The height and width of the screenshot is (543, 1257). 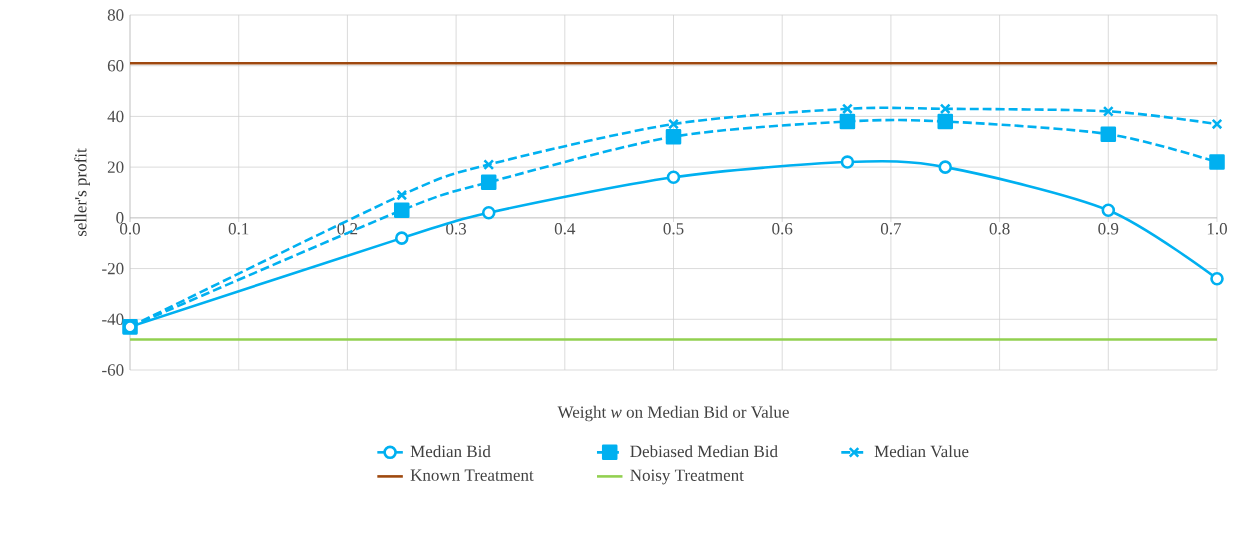 What do you see at coordinates (921, 451) in the screenshot?
I see `legend-label: Median Value` at bounding box center [921, 451].